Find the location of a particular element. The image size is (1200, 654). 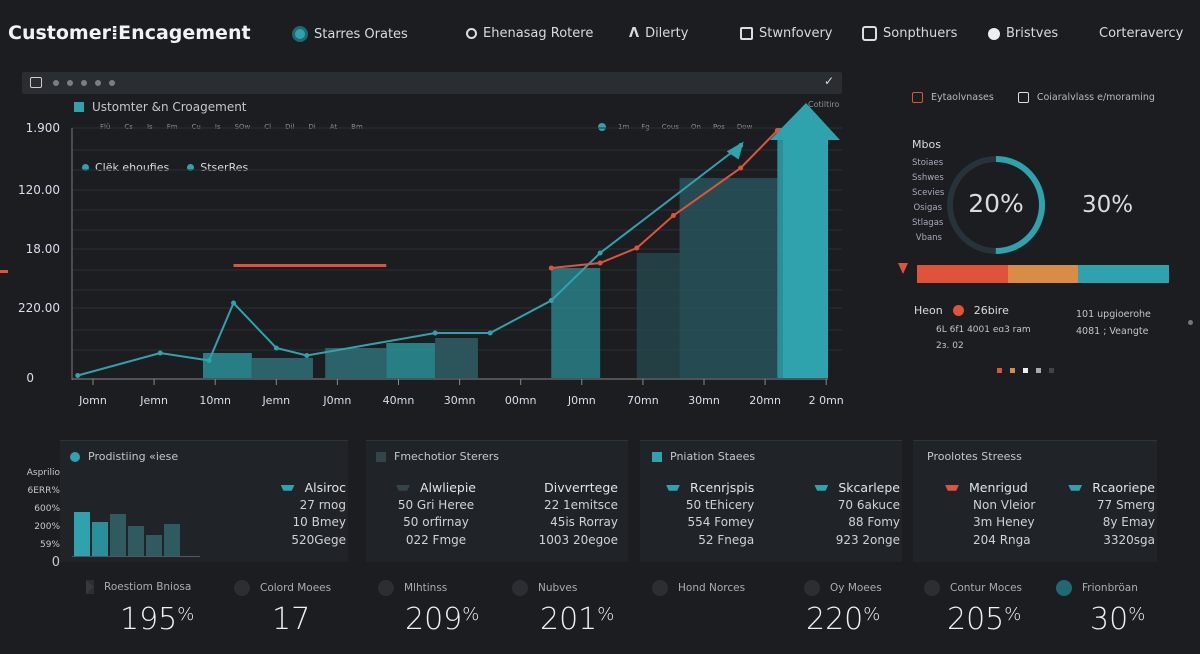

segment-bar is located at coordinates (1043, 274).